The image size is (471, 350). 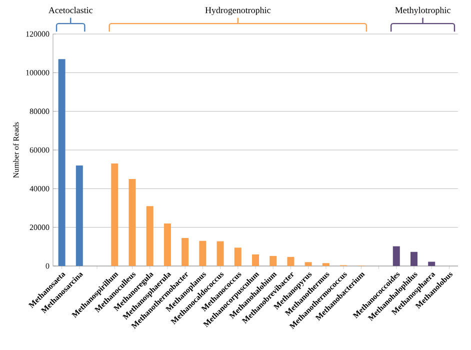 What do you see at coordinates (70, 10) in the screenshot?
I see `text: Acetoclastic` at bounding box center [70, 10].